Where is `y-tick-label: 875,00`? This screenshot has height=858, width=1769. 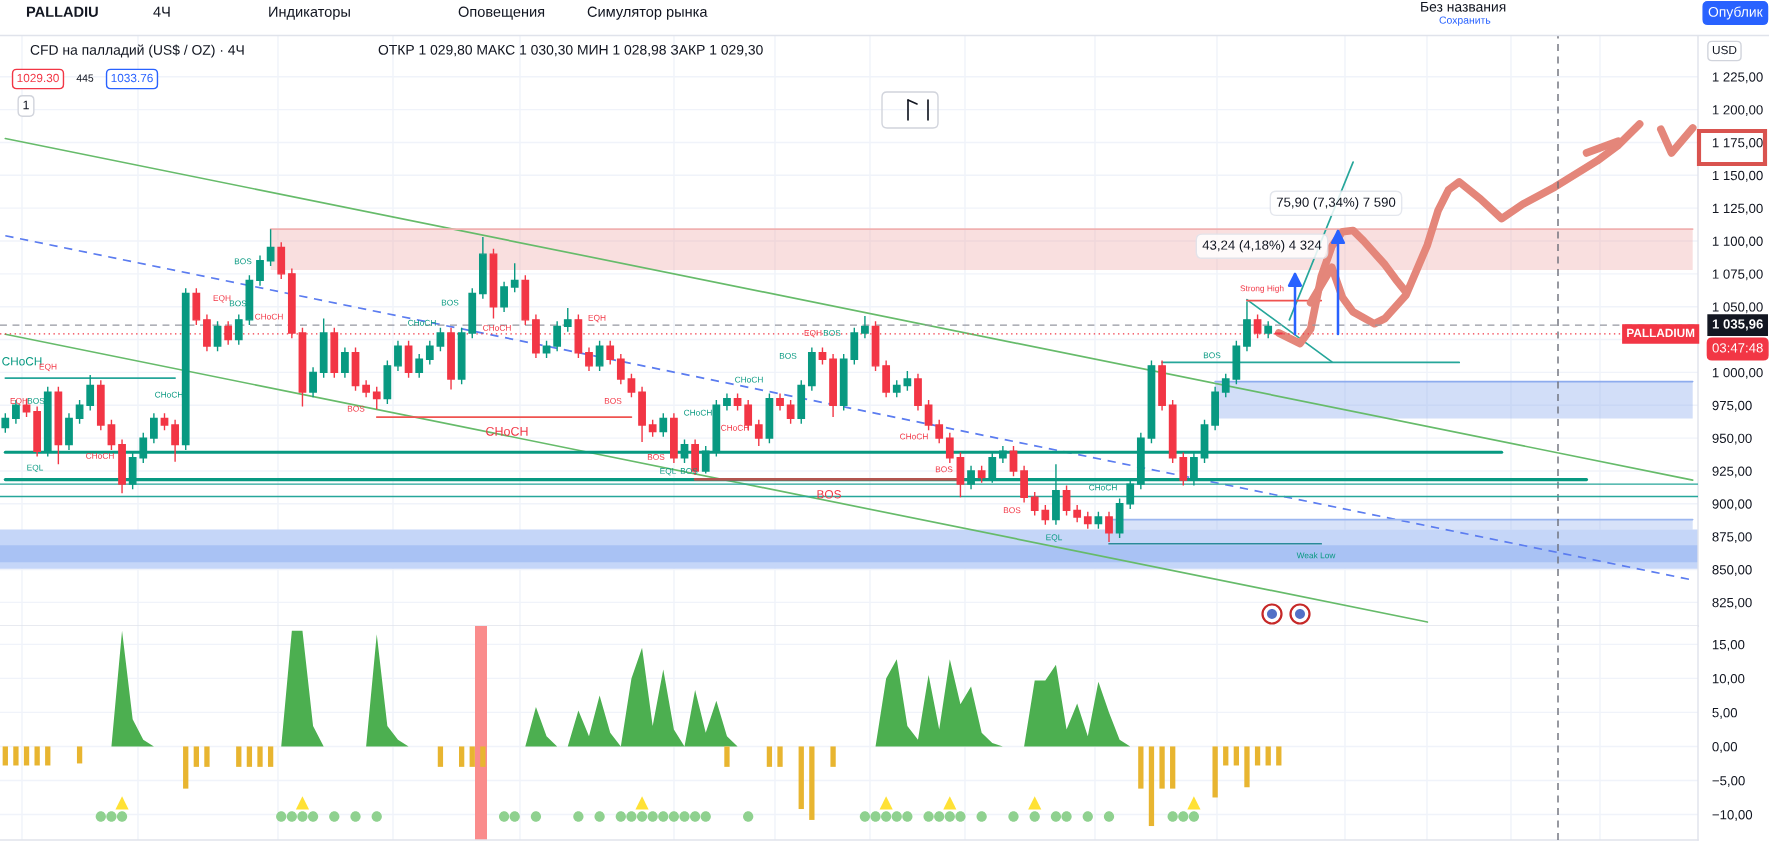 y-tick-label: 875,00 is located at coordinates (1732, 538).